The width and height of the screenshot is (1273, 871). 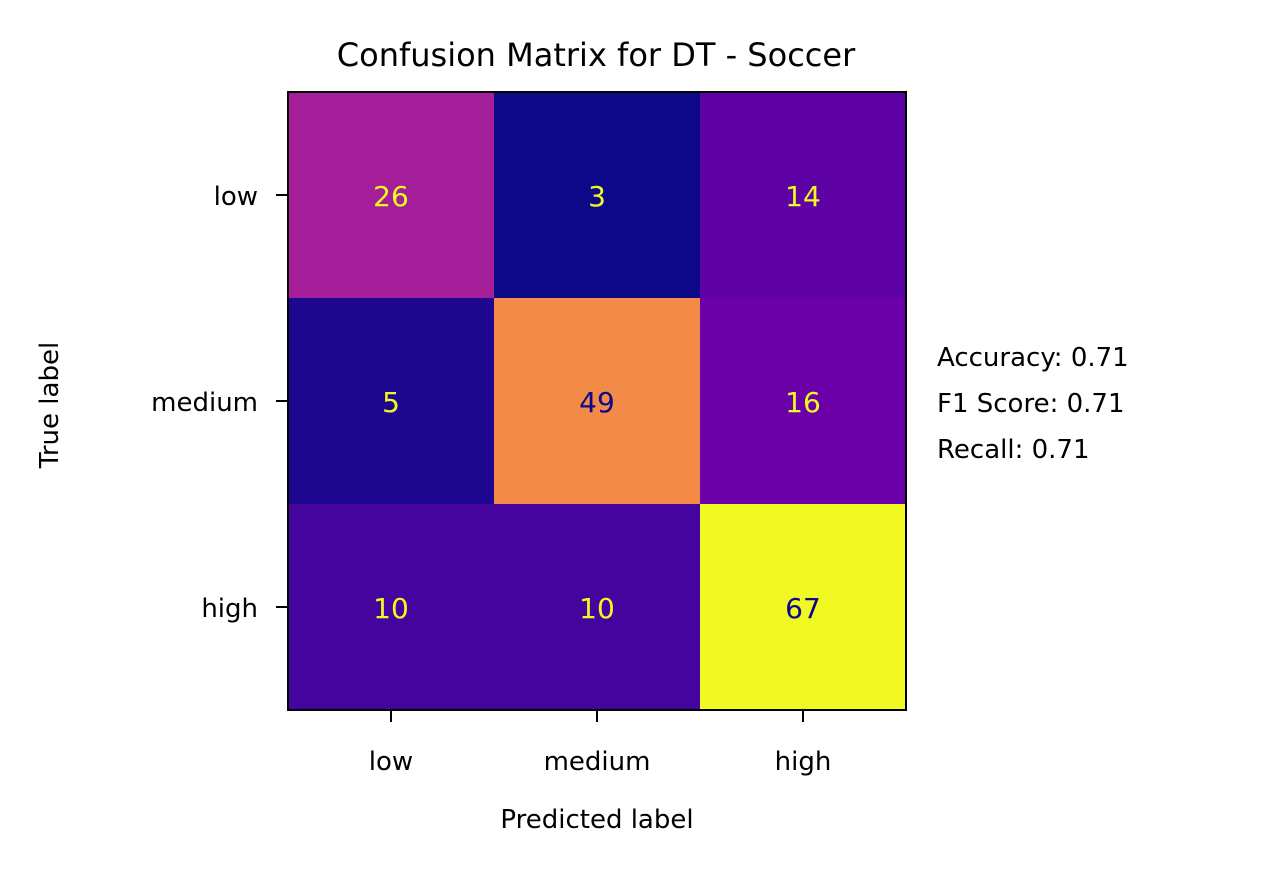 I want to click on x-axis-ticks: low medium high, so click(x=600, y=743).